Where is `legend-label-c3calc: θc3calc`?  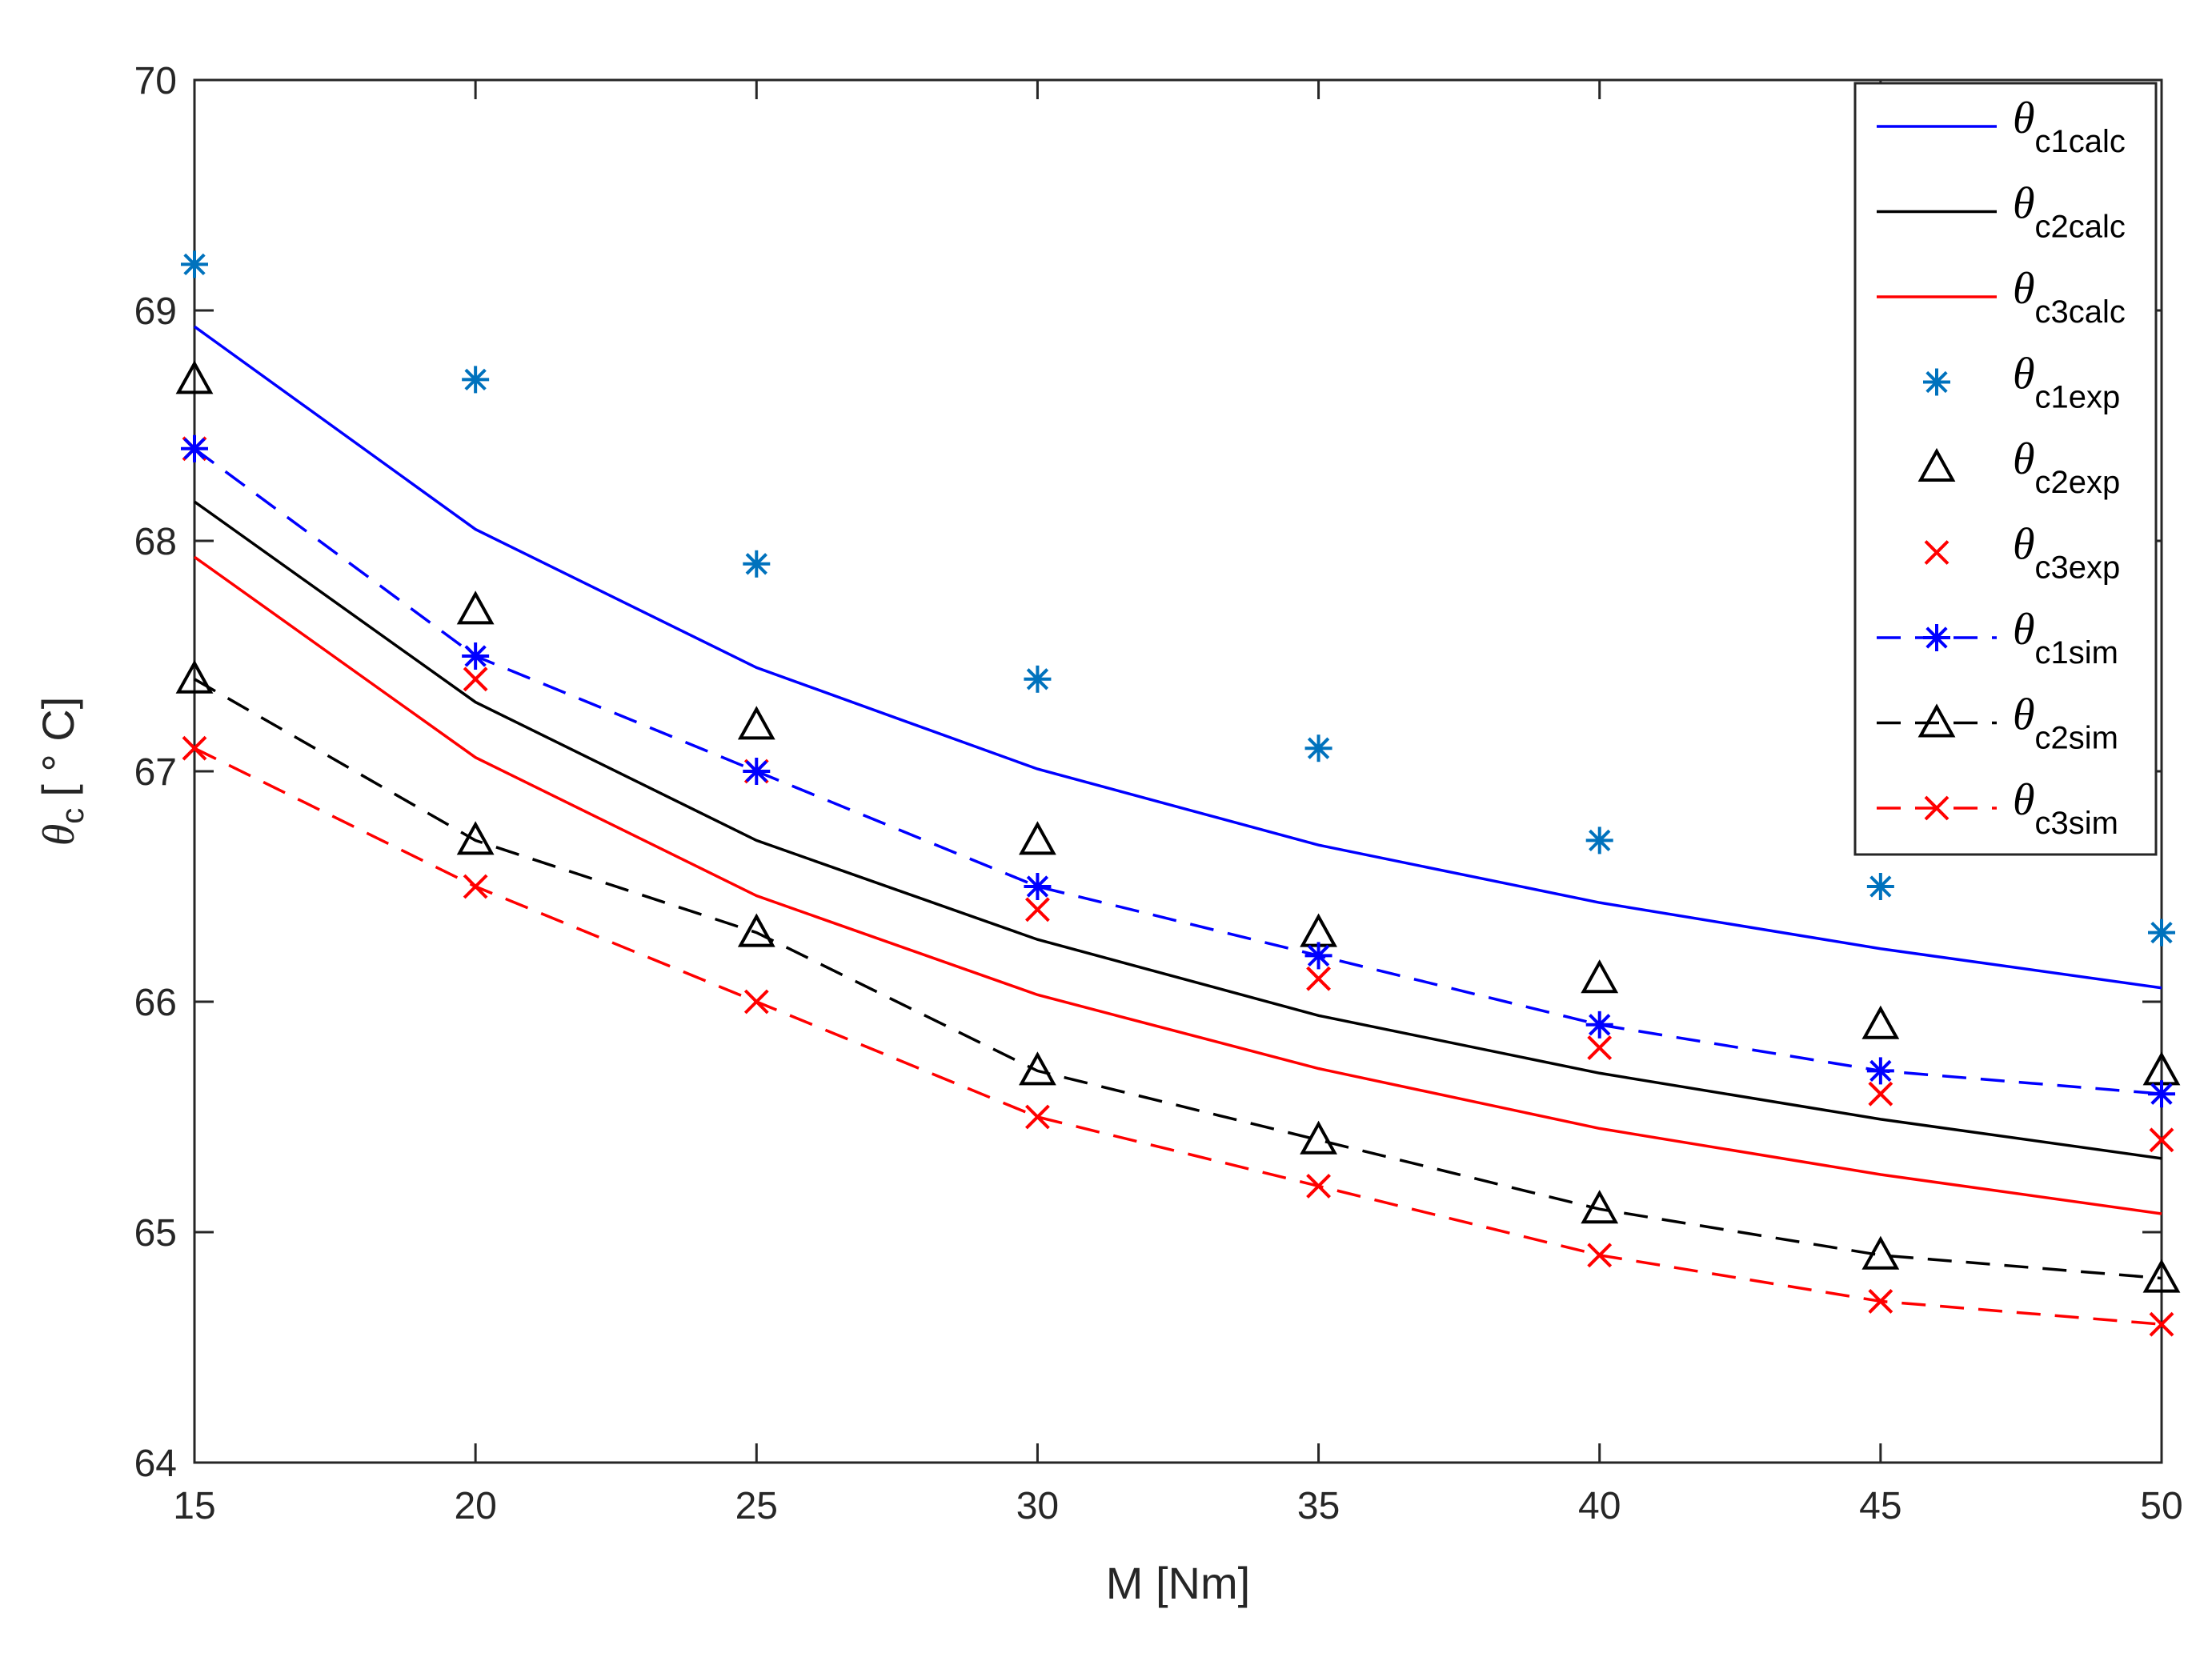
legend-label-c3calc: θc3calc is located at coordinates (2069, 297).